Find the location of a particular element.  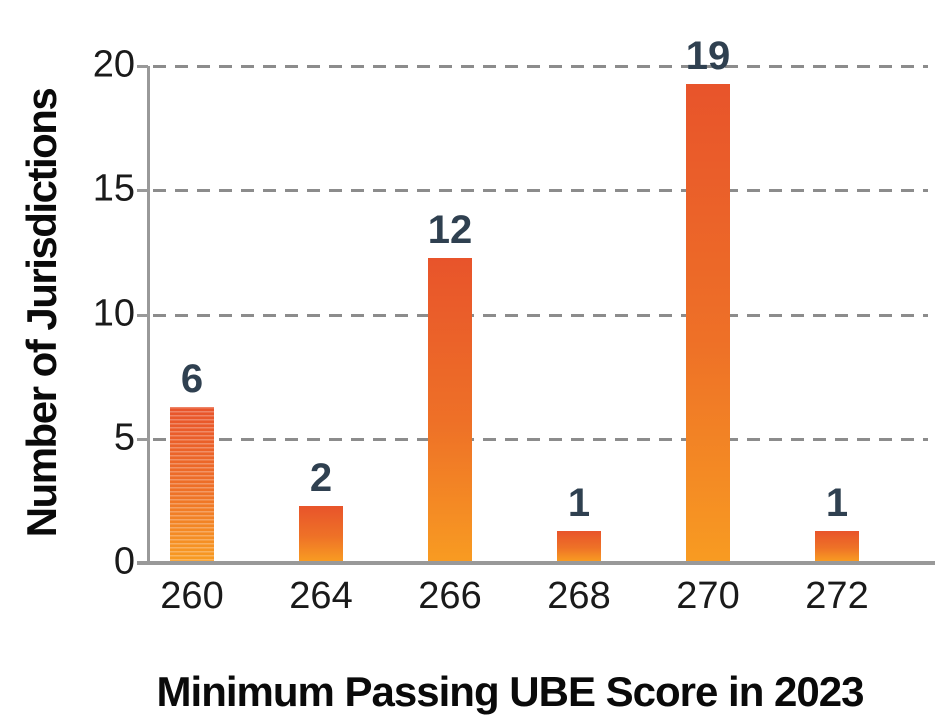

y-tick-label-10: 10 is located at coordinates (113, 313).